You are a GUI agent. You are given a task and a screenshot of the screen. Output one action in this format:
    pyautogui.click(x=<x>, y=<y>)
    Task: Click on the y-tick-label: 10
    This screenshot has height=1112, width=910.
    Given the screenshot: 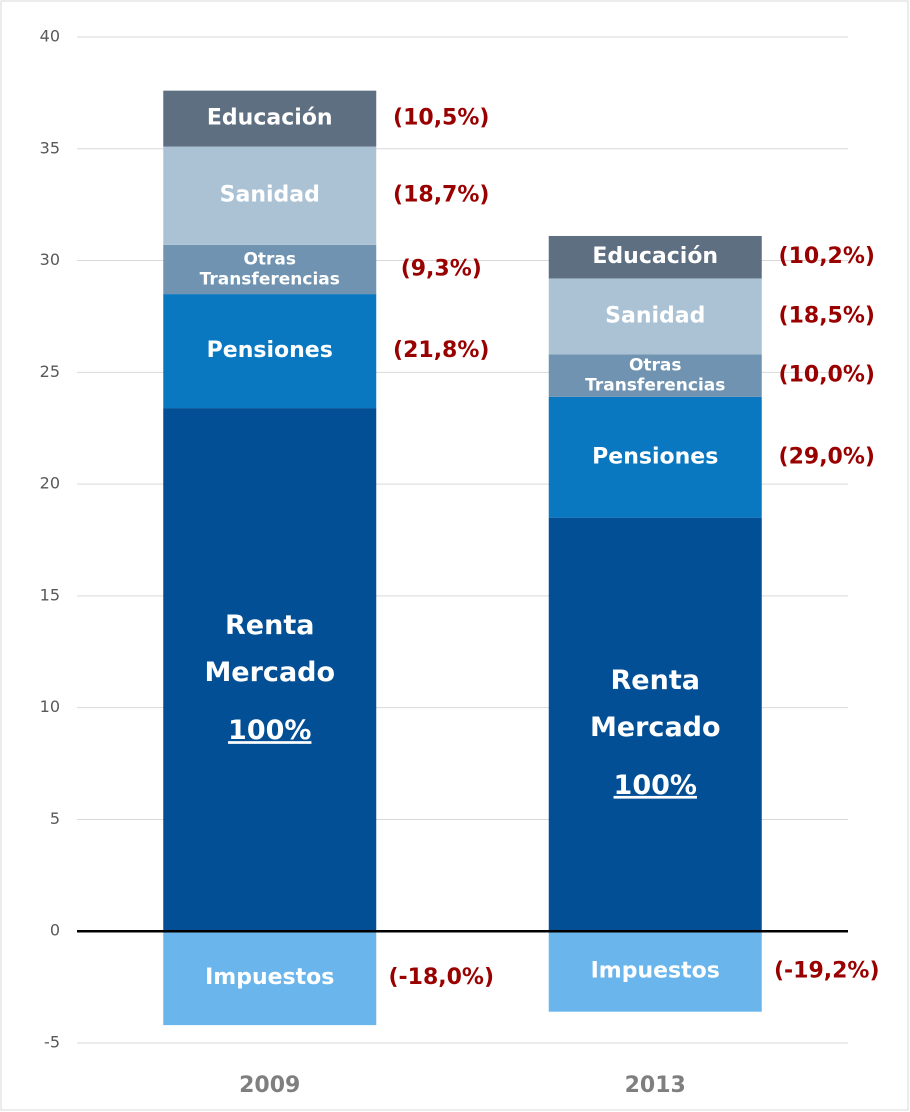 What is the action you would take?
    pyautogui.click(x=50, y=706)
    